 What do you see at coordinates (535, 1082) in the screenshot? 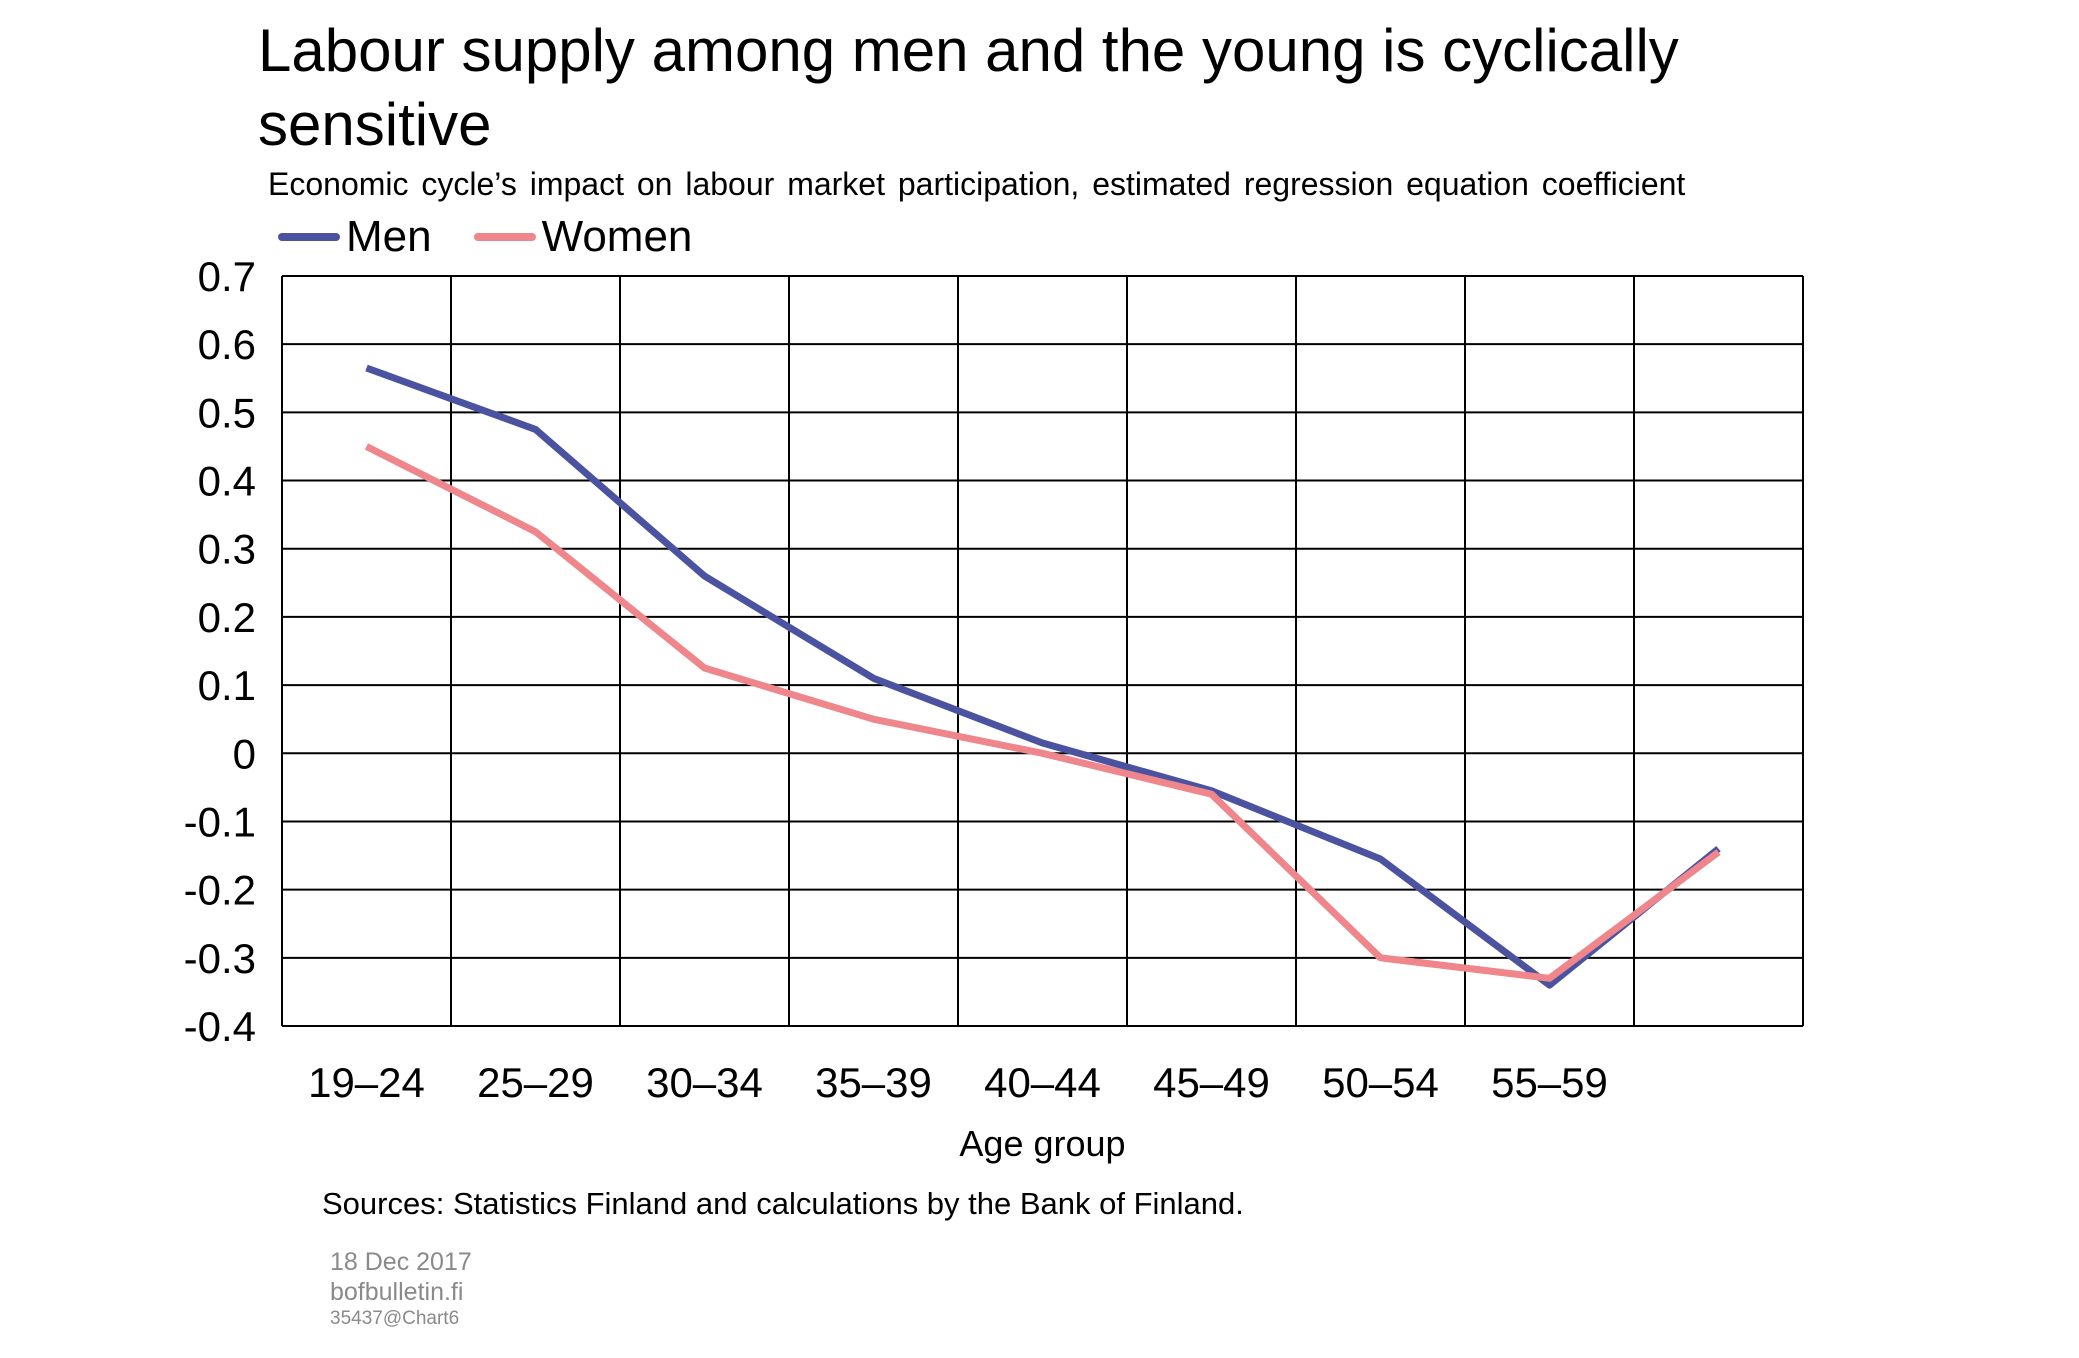
I see `x-tick-label: 25–29` at bounding box center [535, 1082].